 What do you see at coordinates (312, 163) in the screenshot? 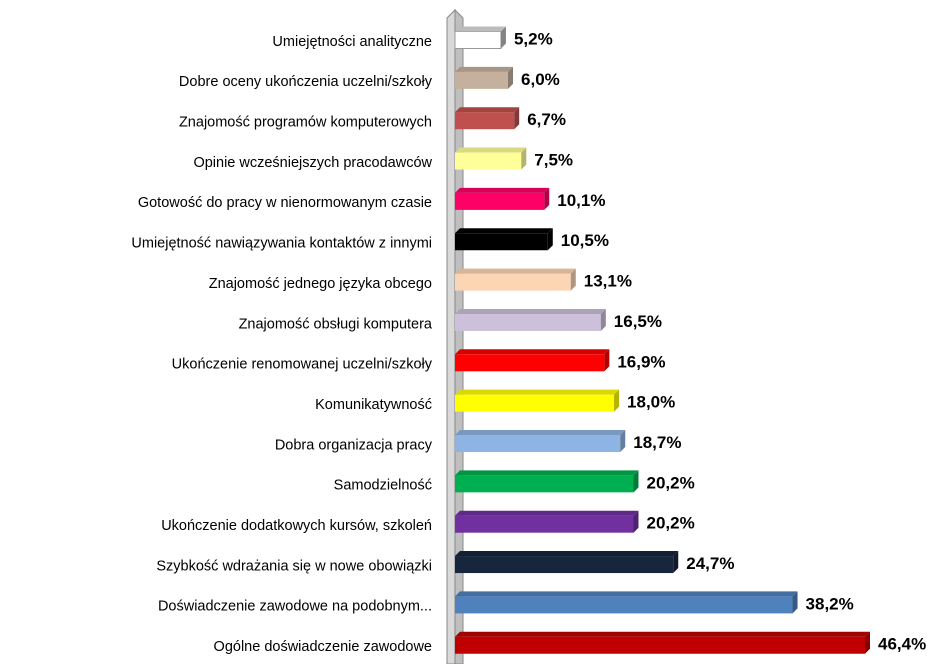
I see `category-label: Opinie wcześniejszych pracodawców` at bounding box center [312, 163].